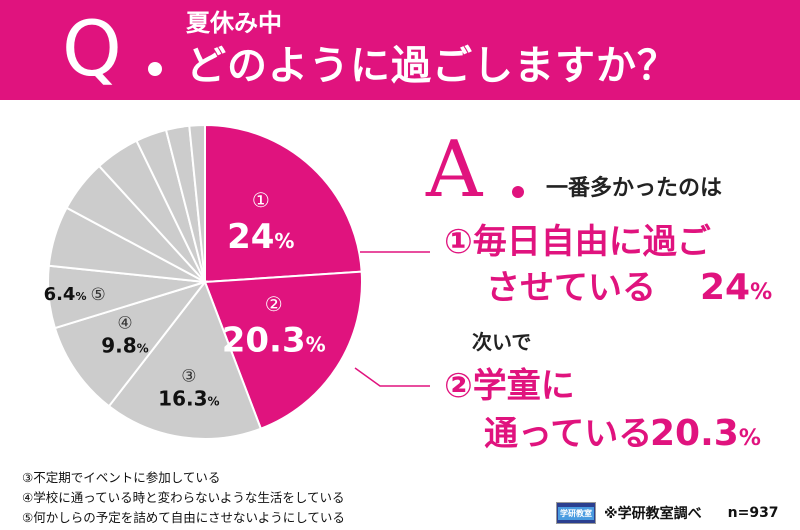 This screenshot has height=530, width=800. What do you see at coordinates (92, 48) in the screenshot?
I see `q-letter: Q` at bounding box center [92, 48].